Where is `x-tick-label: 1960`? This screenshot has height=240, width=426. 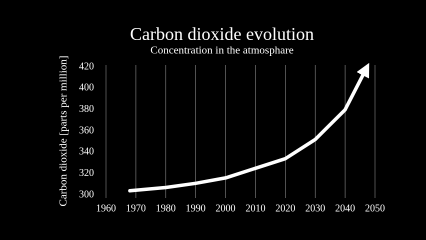
x-tick-label: 1960 is located at coordinates (106, 208).